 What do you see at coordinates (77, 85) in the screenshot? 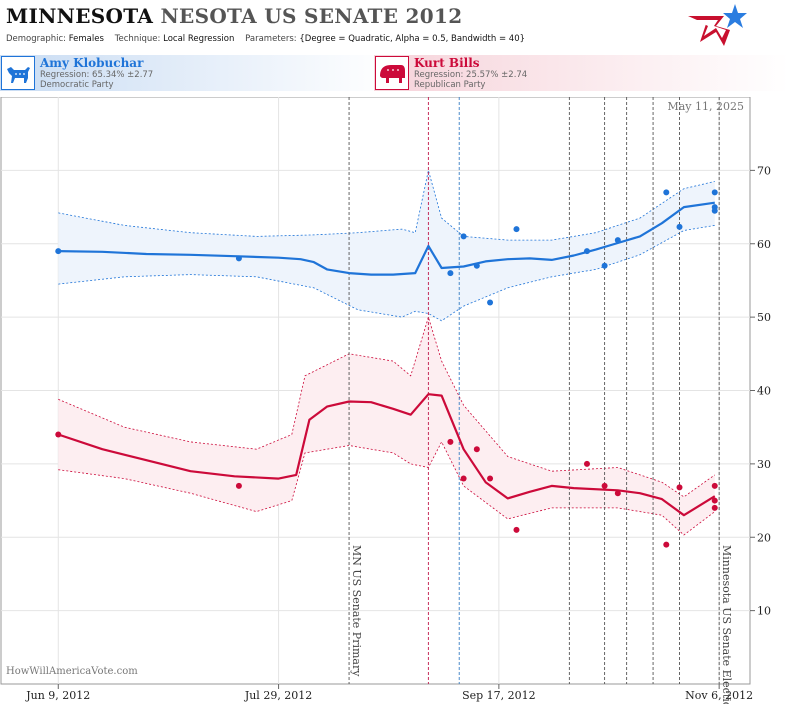
I see `candidate-party: Democratic Party` at bounding box center [77, 85].